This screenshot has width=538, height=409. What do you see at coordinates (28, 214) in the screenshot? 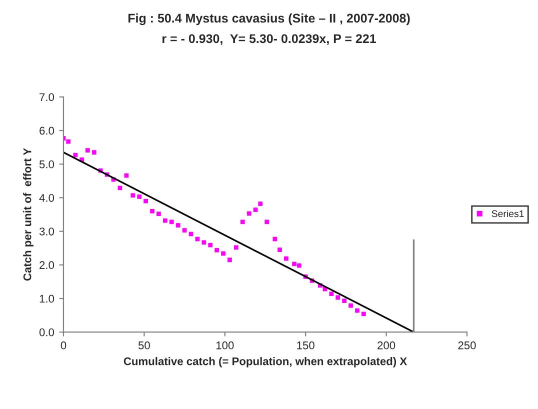
I see `y-axis-title: Catch per unit of effort Y` at bounding box center [28, 214].